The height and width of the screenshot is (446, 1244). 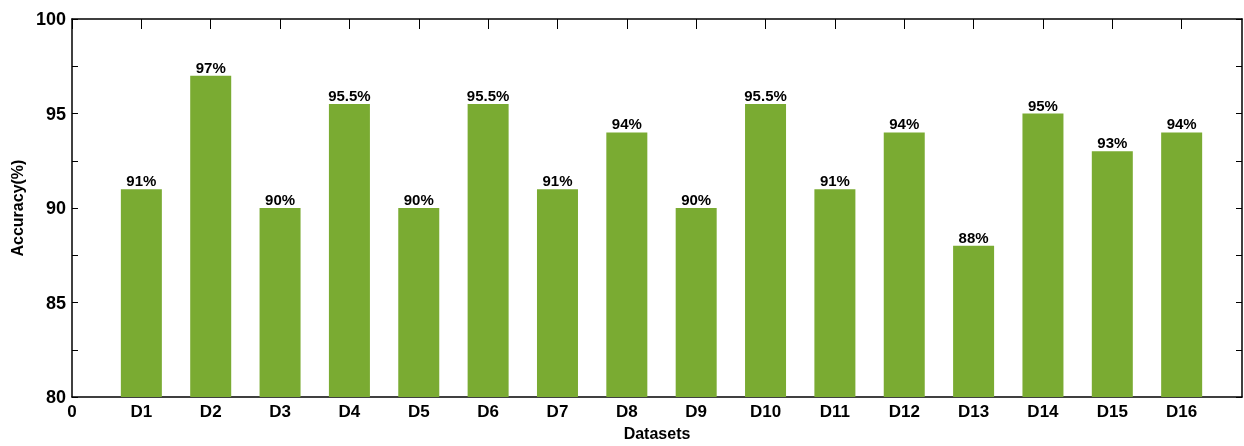 What do you see at coordinates (55, 302) in the screenshot?
I see `y-tick-label: 85` at bounding box center [55, 302].